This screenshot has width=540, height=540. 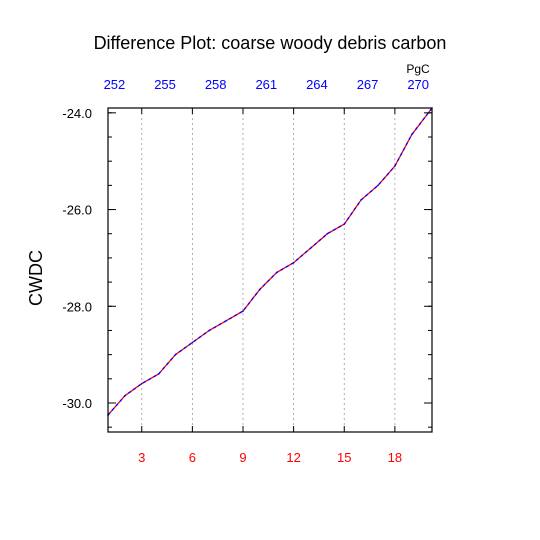 What do you see at coordinates (141, 457) in the screenshot?
I see `x-tick-label-bottom: 3` at bounding box center [141, 457].